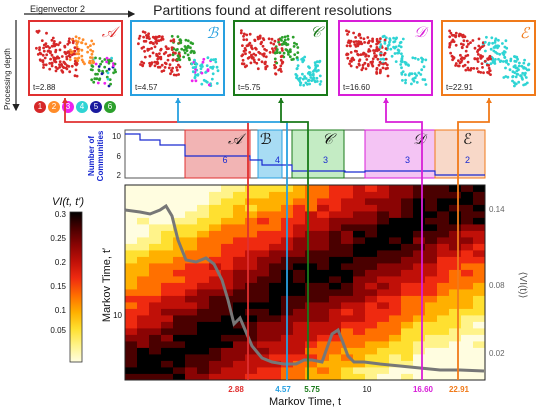 This screenshot has width=545, height=410. What do you see at coordinates (76, 287) in the screenshot?
I see `colorbar` at bounding box center [76, 287].